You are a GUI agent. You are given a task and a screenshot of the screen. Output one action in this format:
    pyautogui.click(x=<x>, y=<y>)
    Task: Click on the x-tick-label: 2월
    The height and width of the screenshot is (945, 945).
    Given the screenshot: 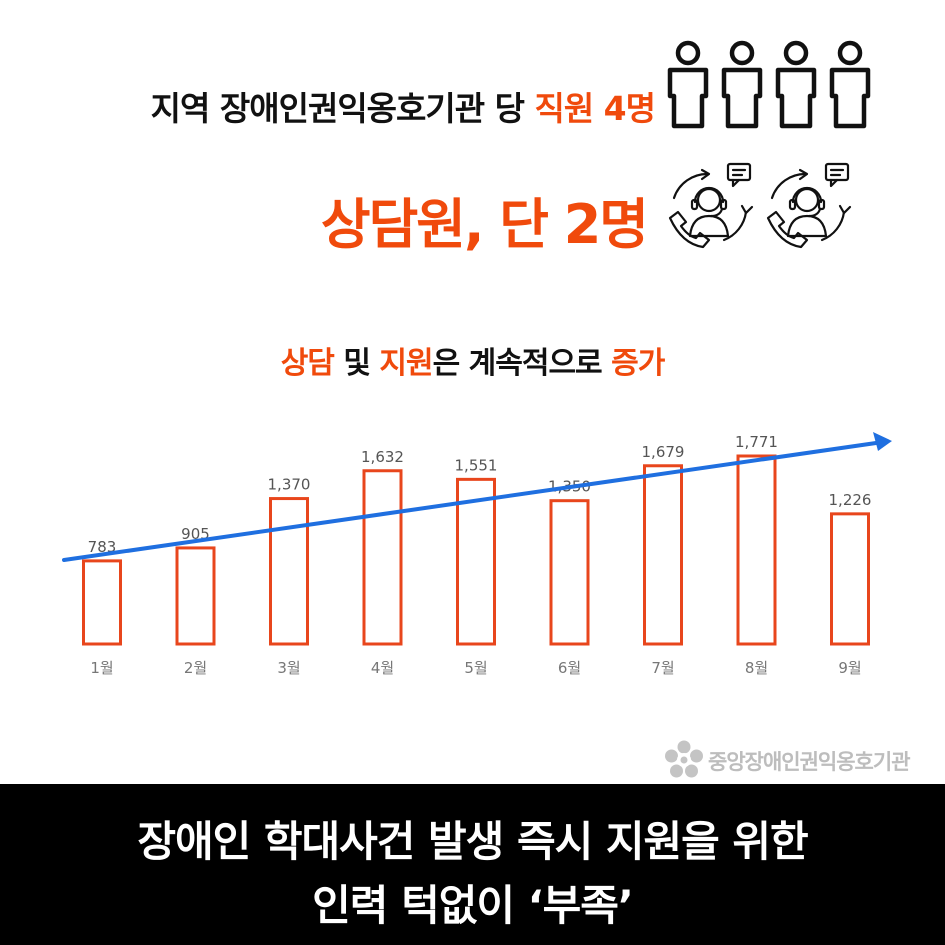 What is the action you would take?
    pyautogui.click(x=195, y=668)
    